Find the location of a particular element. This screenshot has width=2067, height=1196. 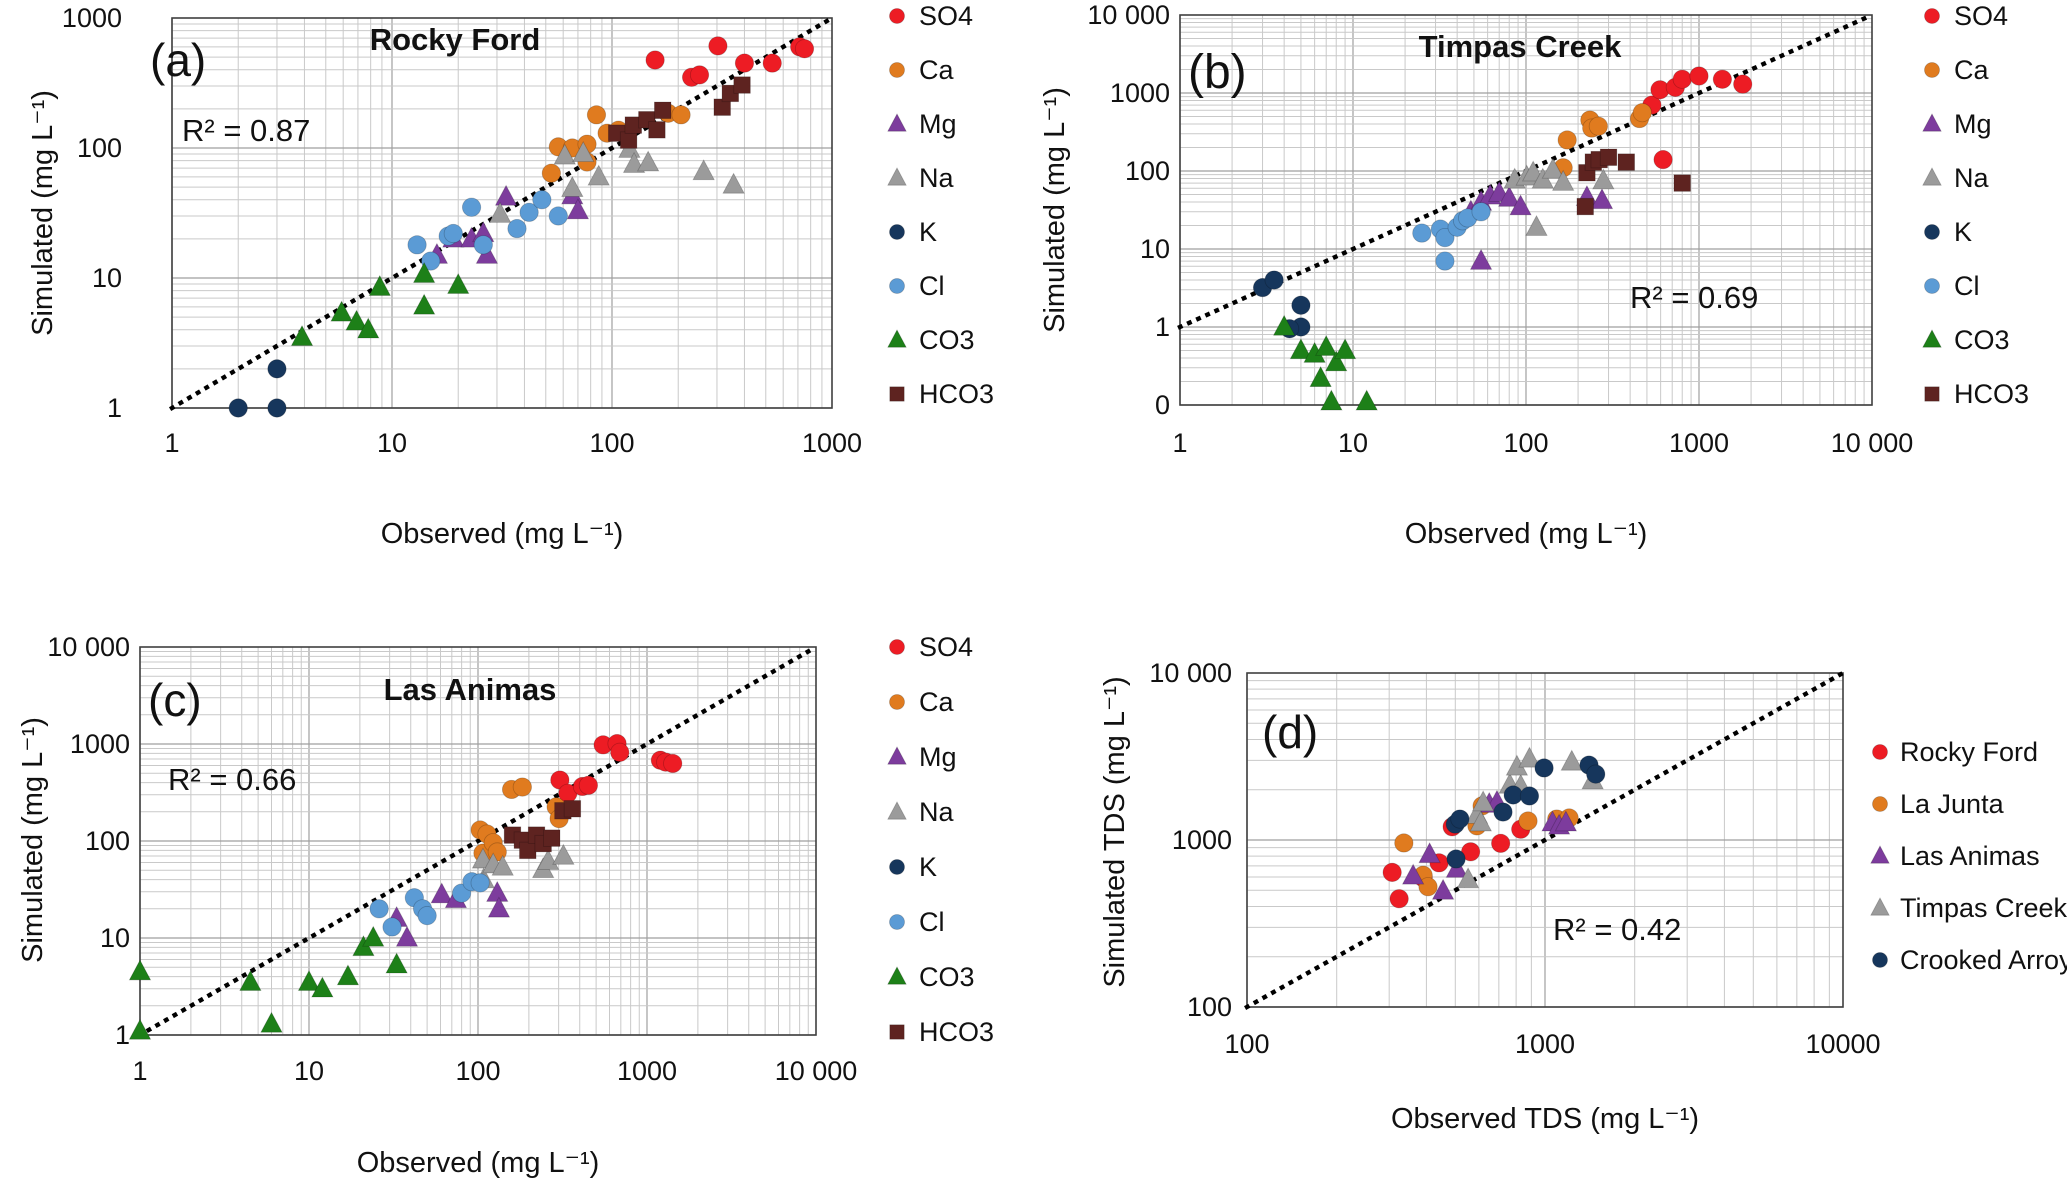

x-axis-title: Observed (mg L⁻¹) is located at coordinates (502, 534).